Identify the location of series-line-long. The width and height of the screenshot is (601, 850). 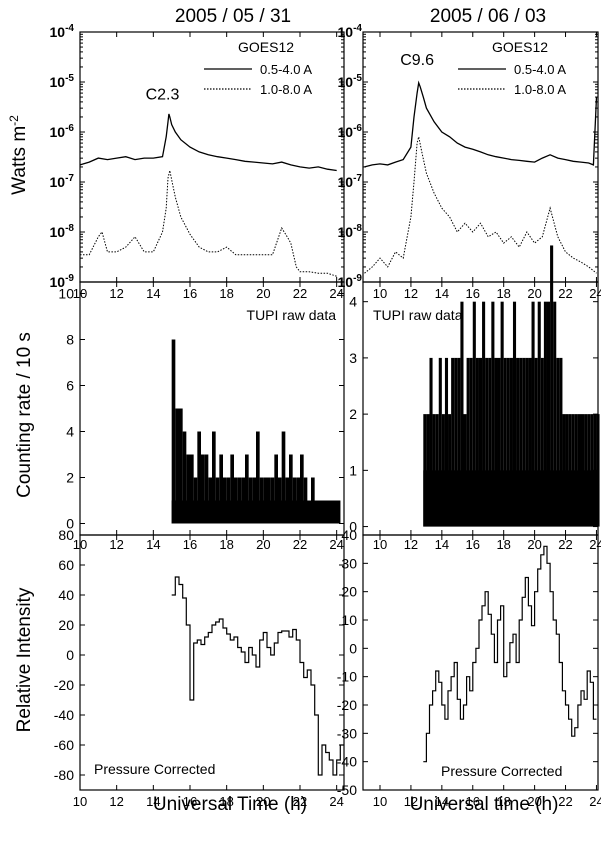
(208, 223).